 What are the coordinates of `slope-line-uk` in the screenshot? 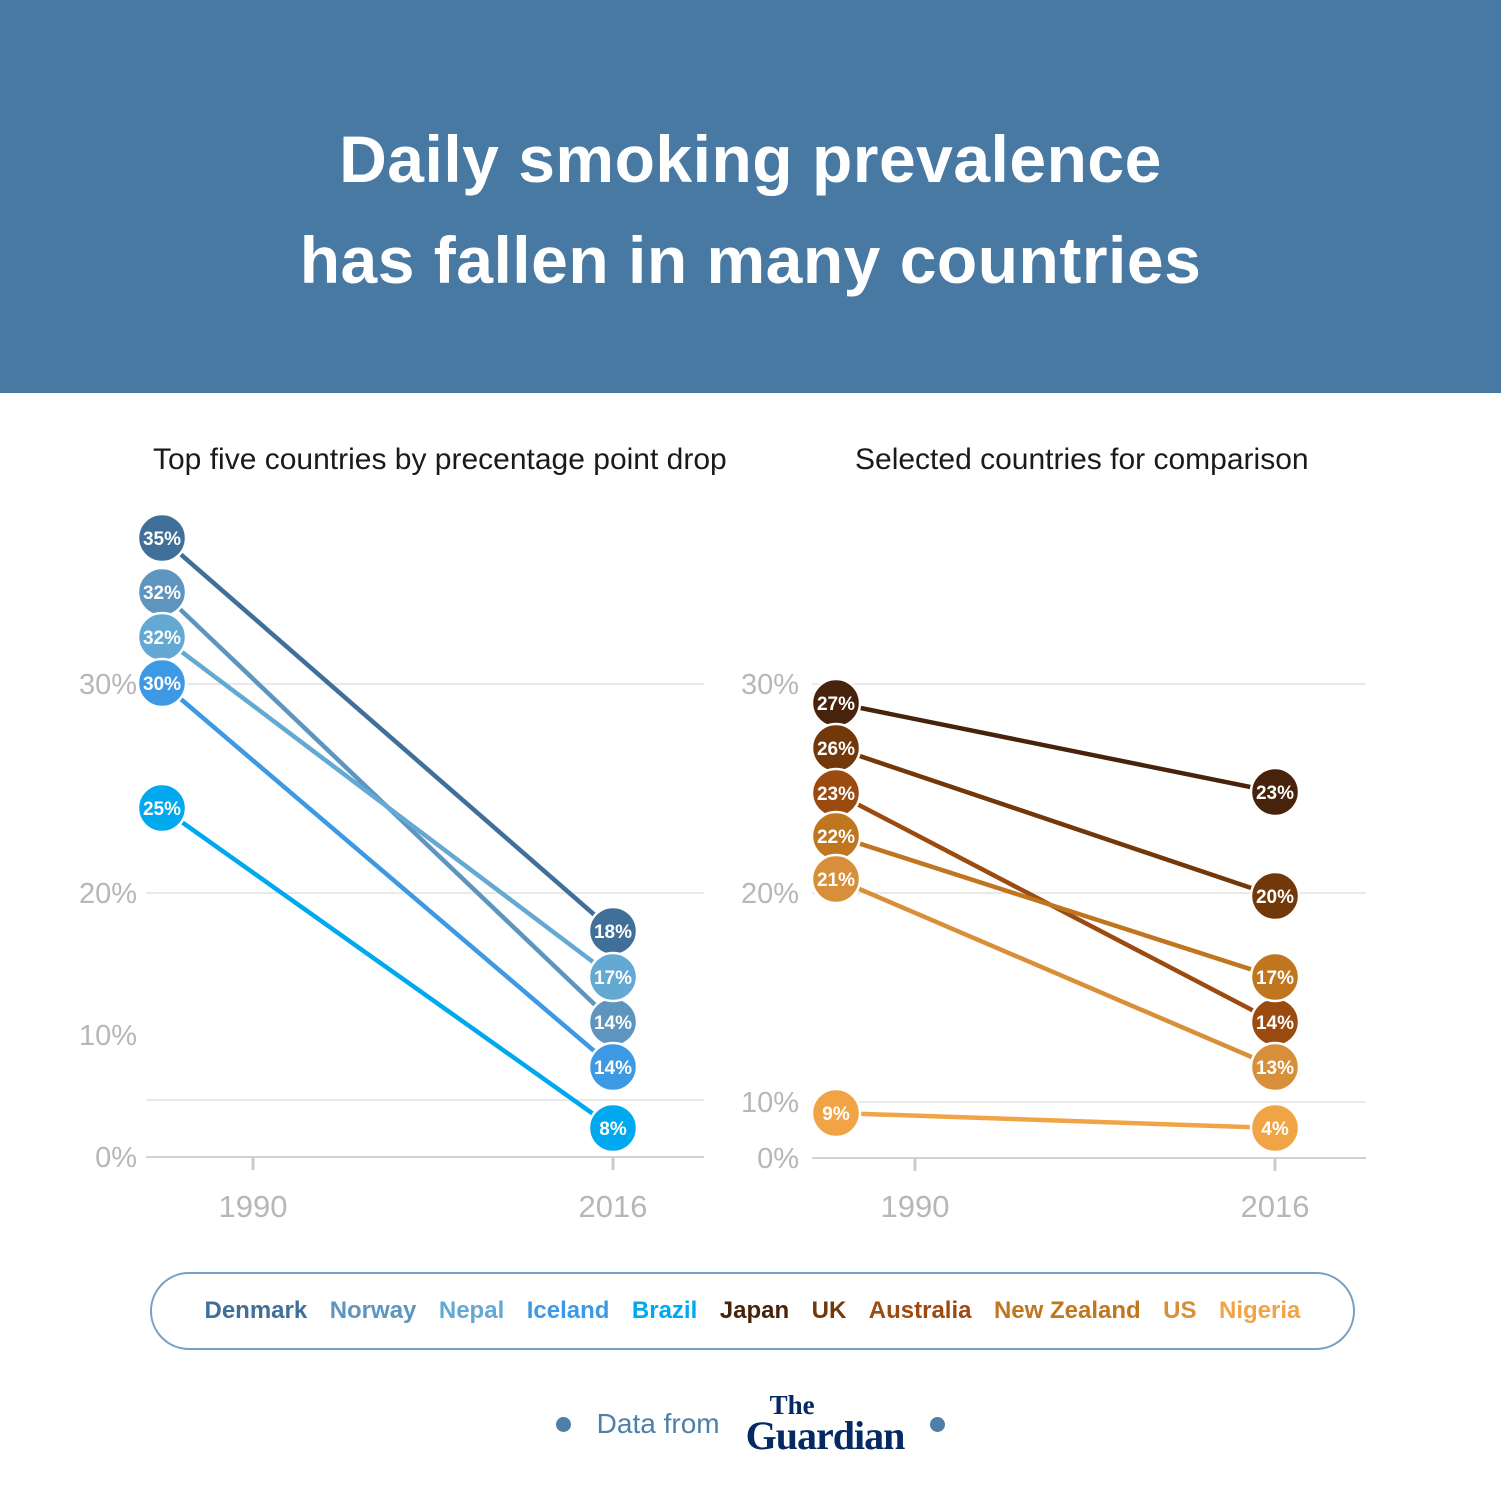 It's located at (1055, 822).